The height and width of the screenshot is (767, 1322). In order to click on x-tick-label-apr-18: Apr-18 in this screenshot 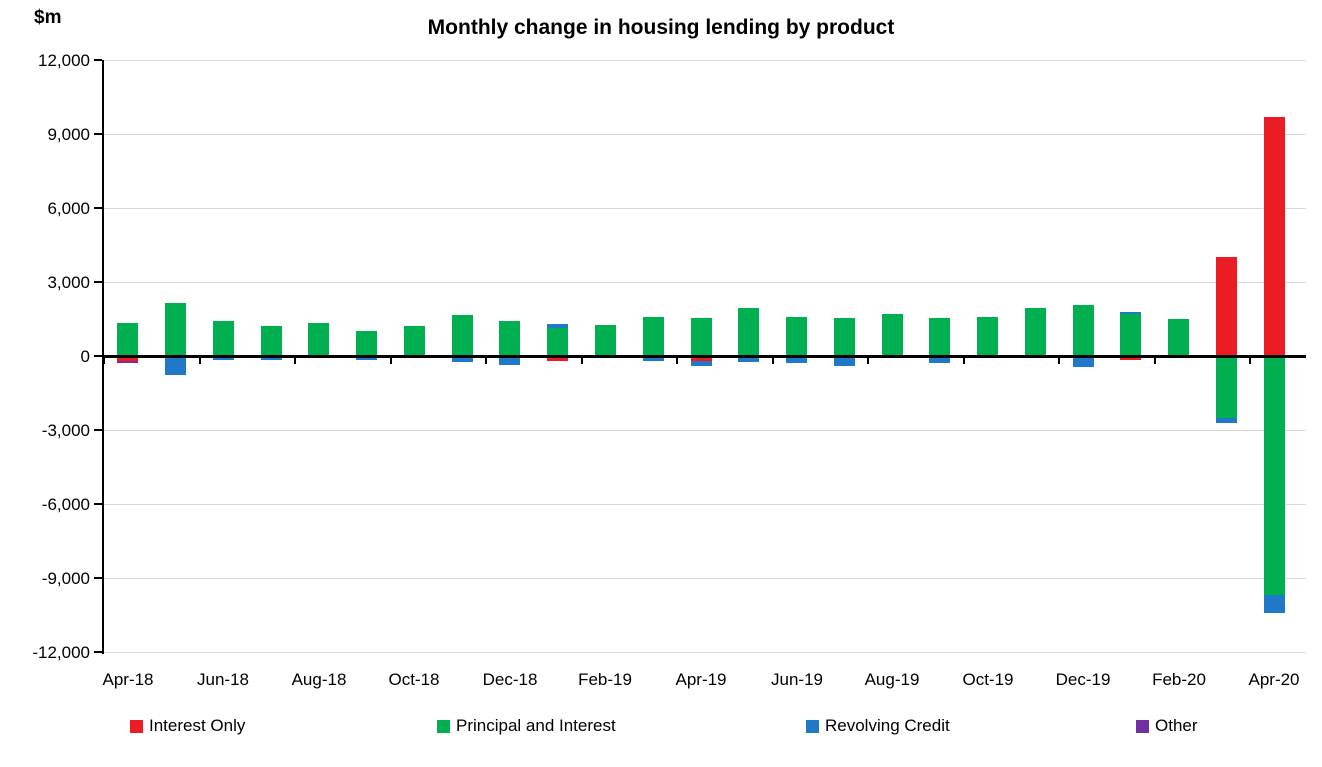, I will do `click(128, 679)`.